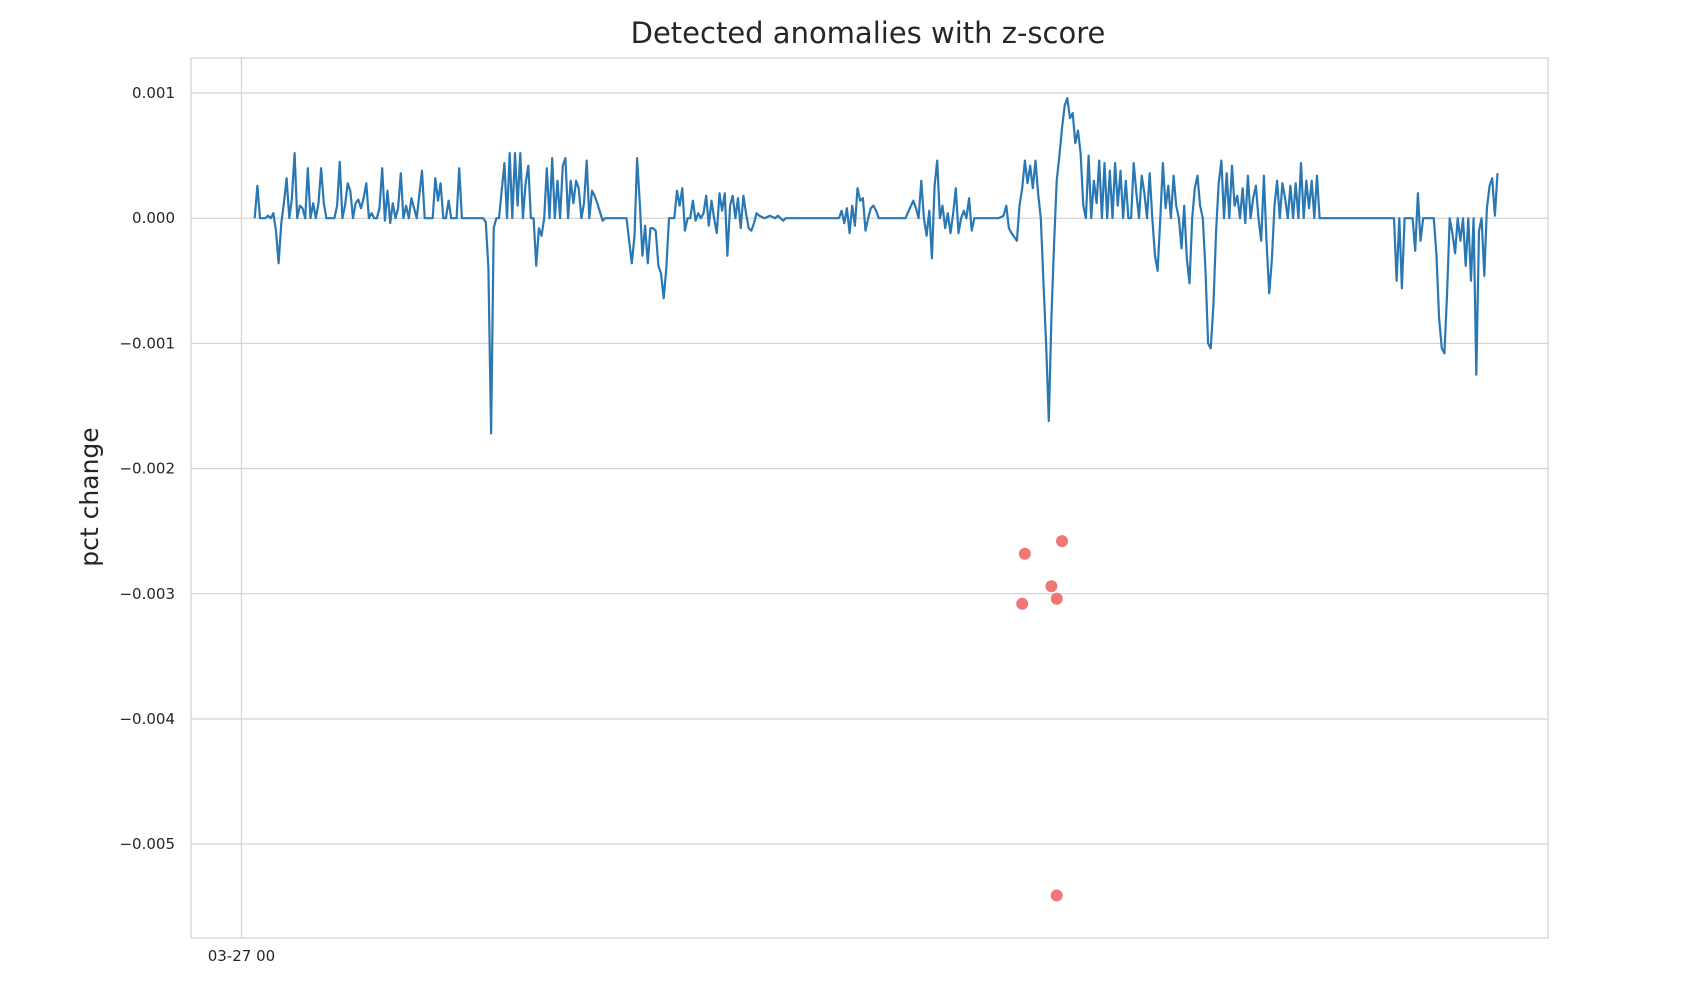 Image resolution: width=1700 pixels, height=998 pixels. I want to click on y-tick-label: −0.001, so click(147, 343).